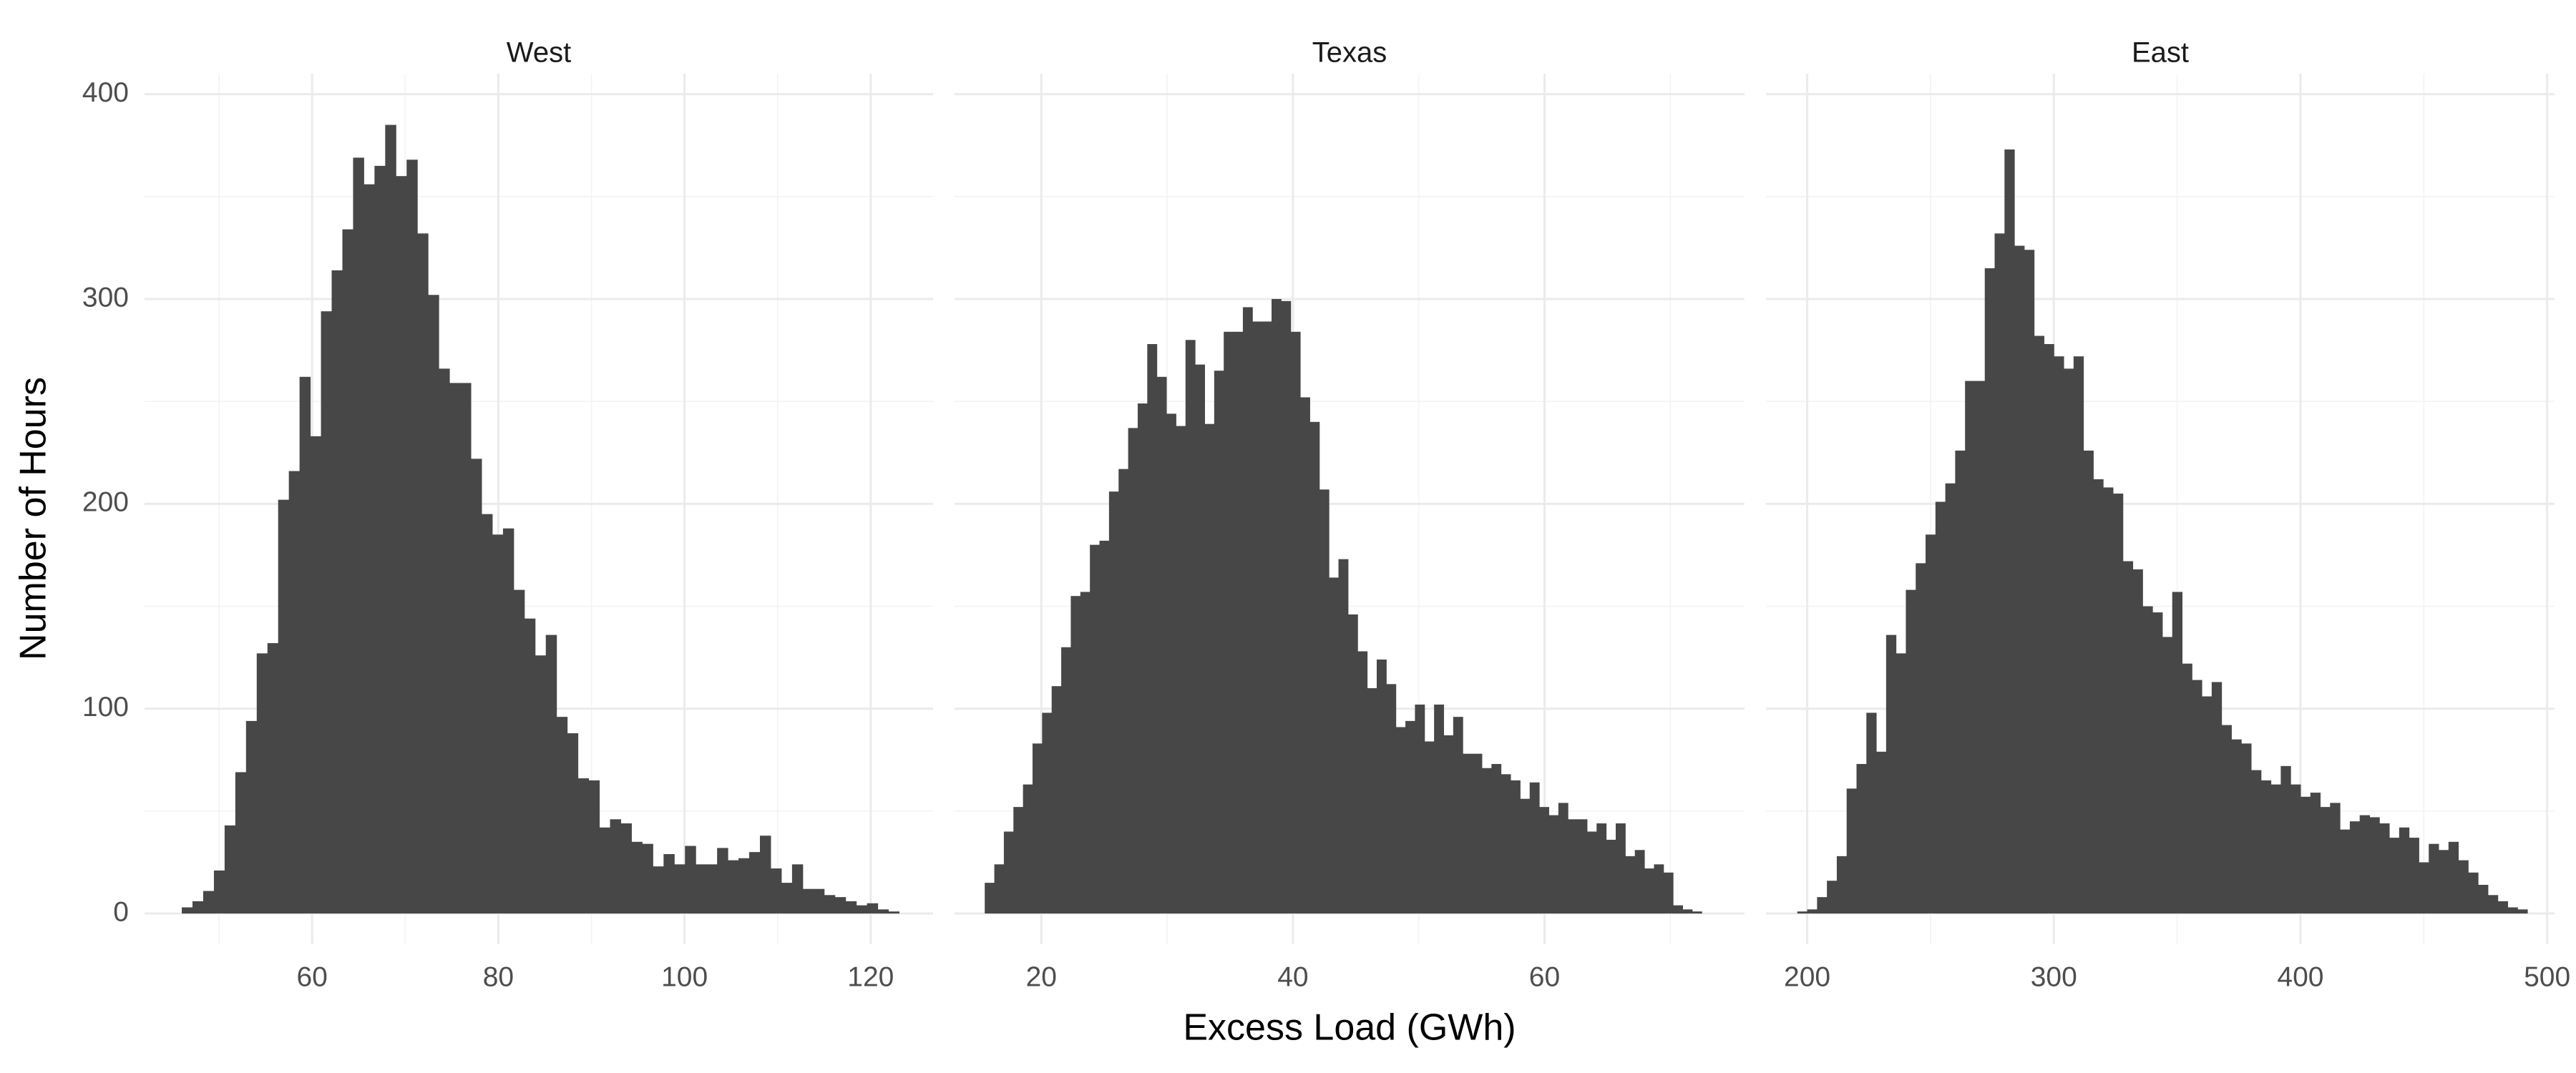  What do you see at coordinates (33, 518) in the screenshot?
I see `y-axis-title: Number of Hours` at bounding box center [33, 518].